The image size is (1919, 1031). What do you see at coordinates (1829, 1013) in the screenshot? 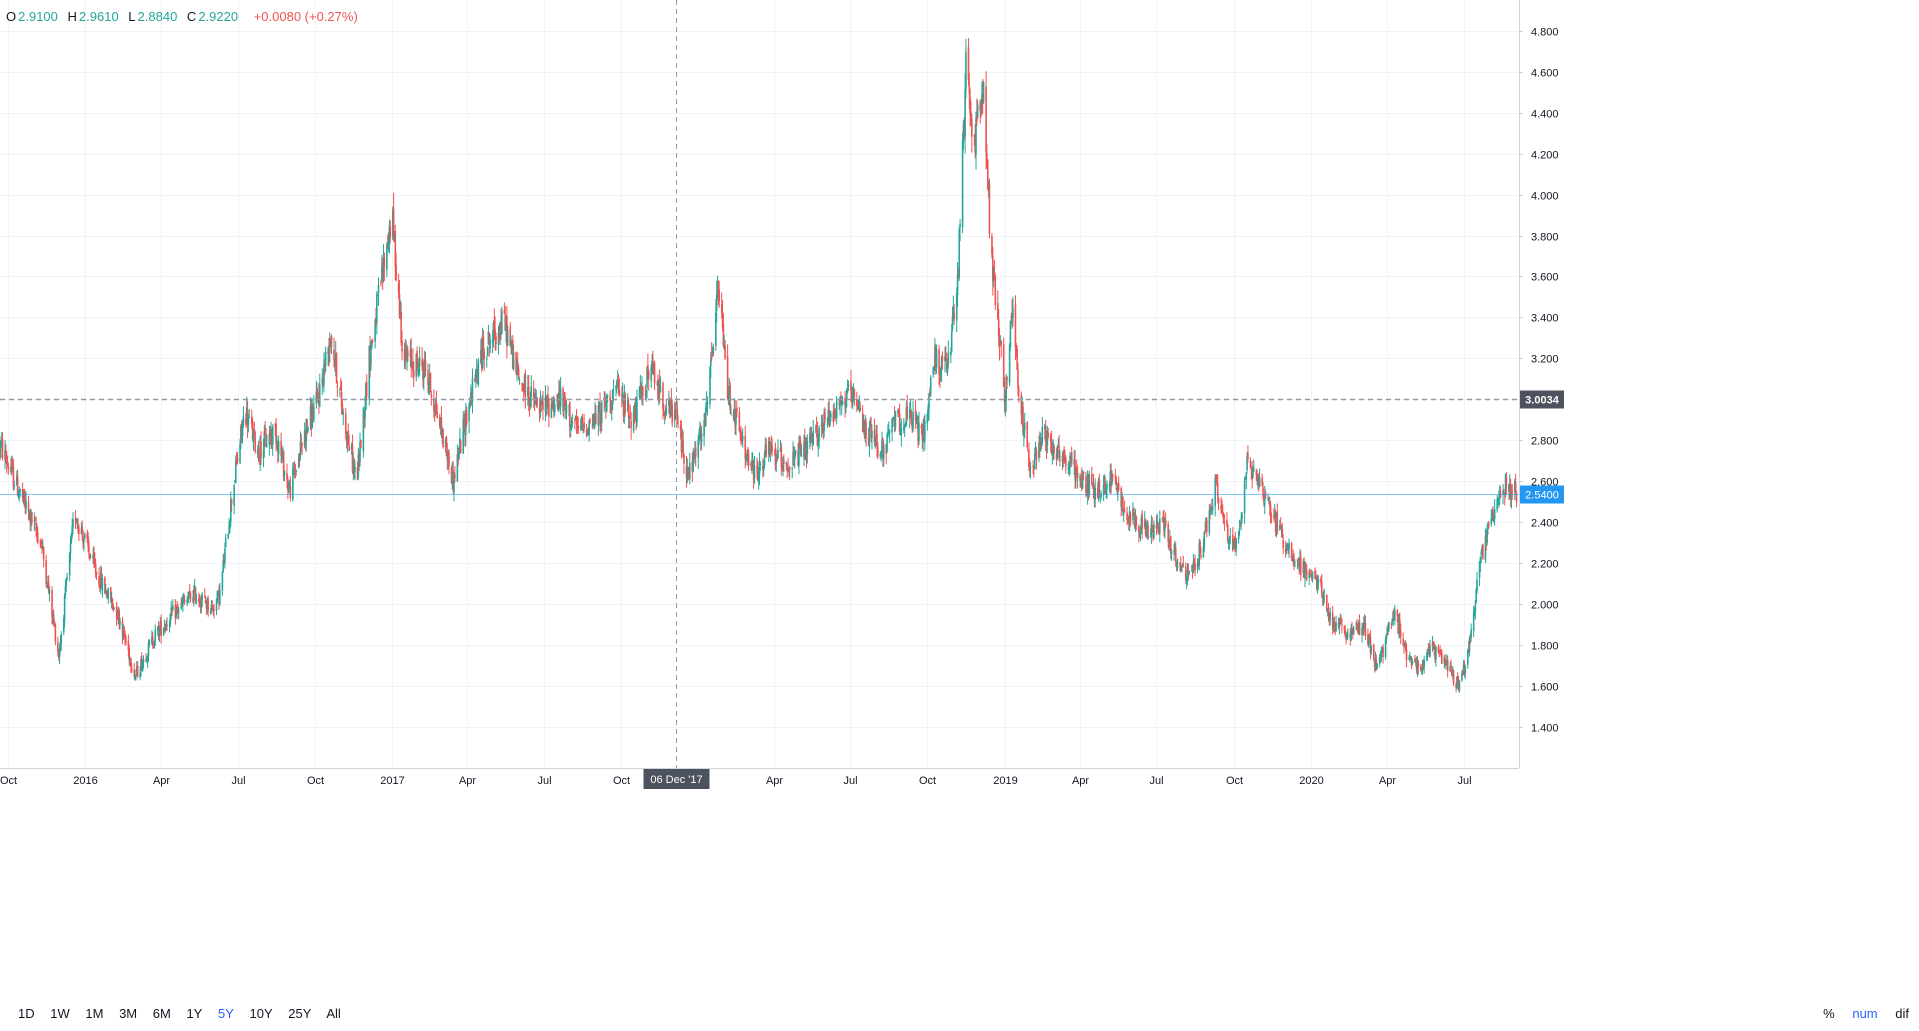
I see `scale-percent: %` at bounding box center [1829, 1013].